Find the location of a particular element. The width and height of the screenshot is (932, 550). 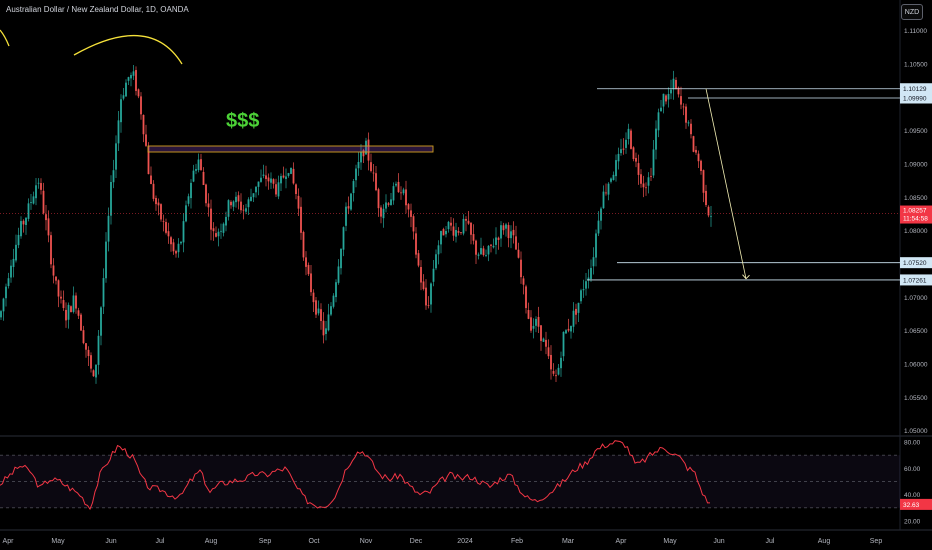

currency-button: NZD is located at coordinates (912, 12).